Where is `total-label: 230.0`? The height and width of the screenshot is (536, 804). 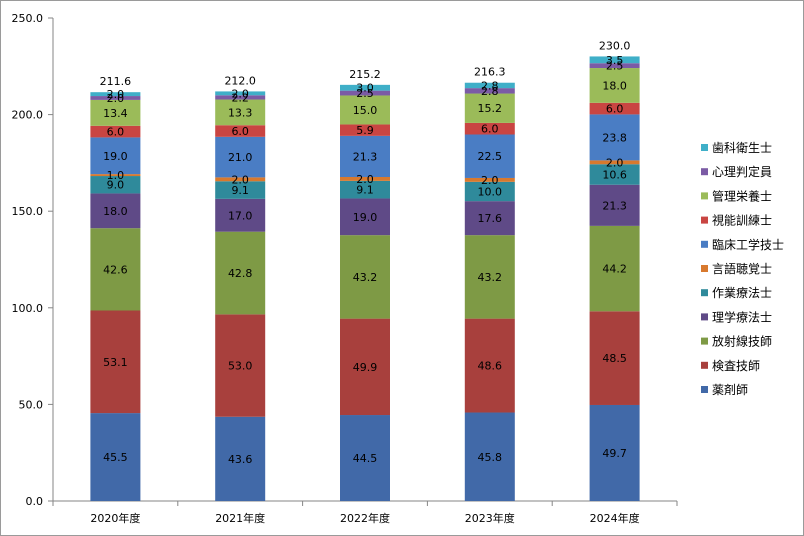
total-label: 230.0 is located at coordinates (615, 45).